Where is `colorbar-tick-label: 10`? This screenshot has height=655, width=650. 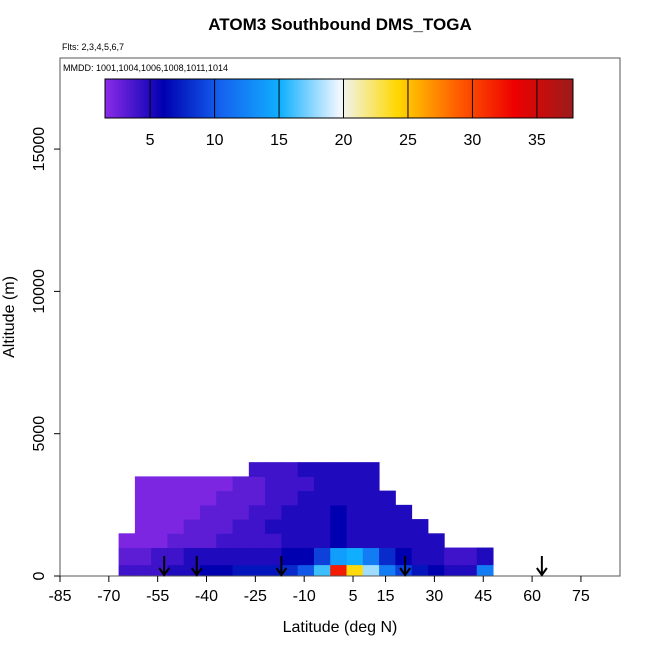
colorbar-tick-label: 10 is located at coordinates (215, 140).